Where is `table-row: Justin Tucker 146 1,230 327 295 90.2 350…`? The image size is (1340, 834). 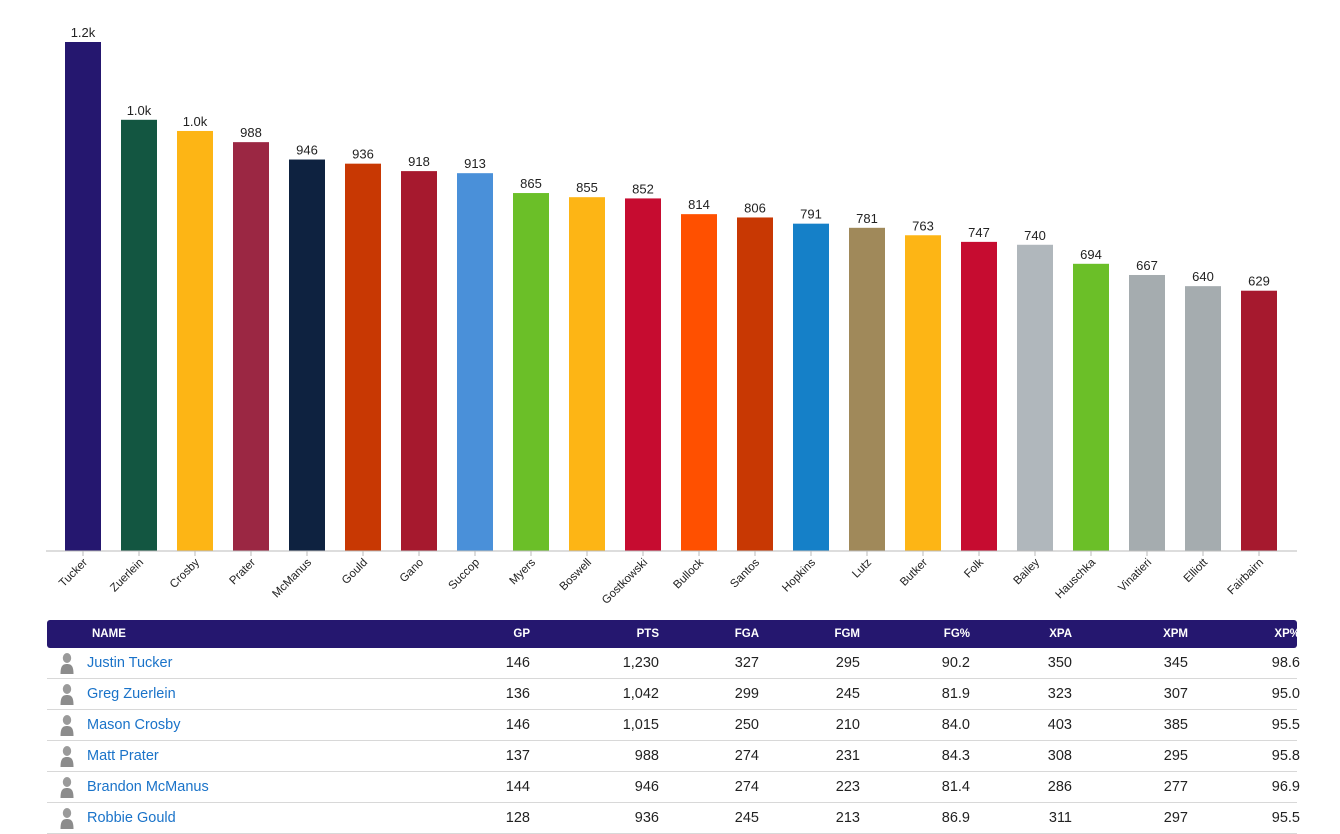 table-row: Justin Tucker 146 1,230 327 295 90.2 350… is located at coordinates (673, 663).